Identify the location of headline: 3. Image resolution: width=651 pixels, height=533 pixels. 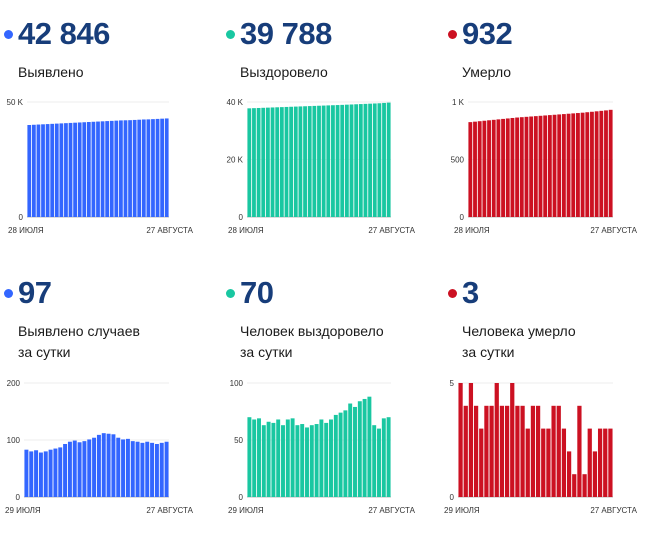
(461, 293).